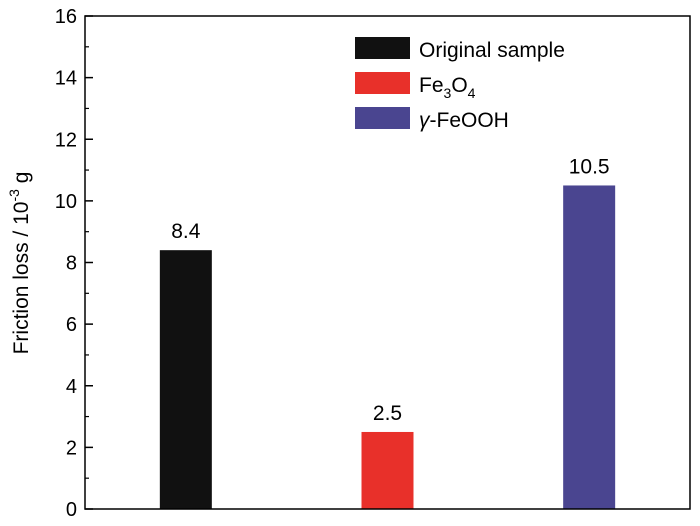 This screenshot has width=700, height=526. Describe the element at coordinates (387, 413) in the screenshot. I see `bar-data-label: 2.5` at that location.